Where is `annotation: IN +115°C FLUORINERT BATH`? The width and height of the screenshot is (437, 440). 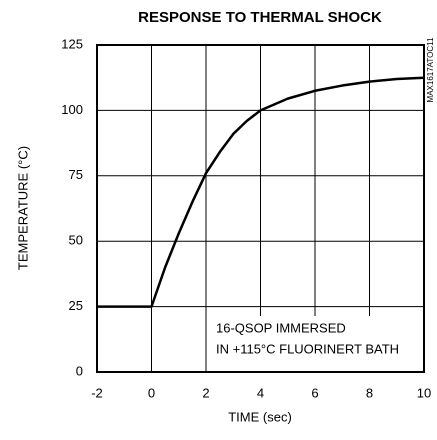 annotation: IN +115°C FLUORINERT BATH is located at coordinates (307, 348).